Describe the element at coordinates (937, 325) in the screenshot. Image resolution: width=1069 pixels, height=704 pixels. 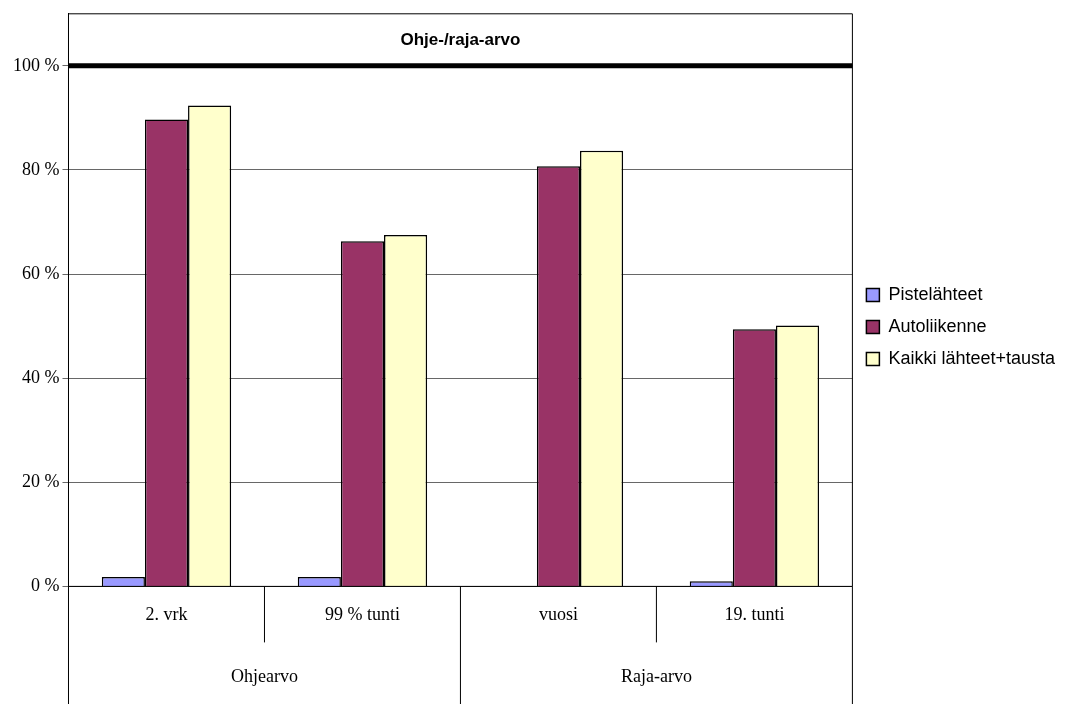
I see `legend-label: Autoliikenne` at that location.